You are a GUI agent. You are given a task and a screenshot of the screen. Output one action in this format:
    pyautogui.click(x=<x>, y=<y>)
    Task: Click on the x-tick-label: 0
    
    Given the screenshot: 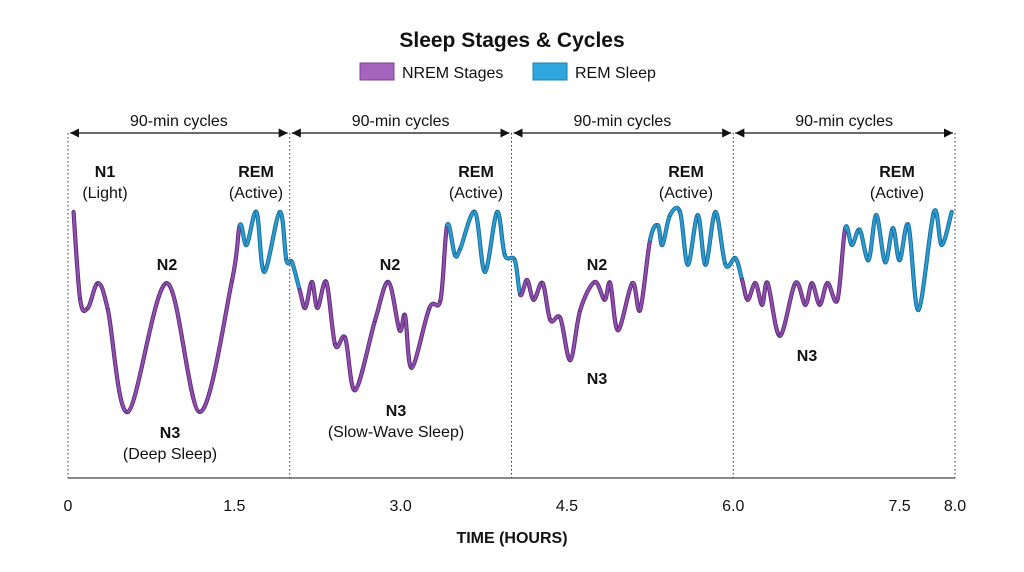 What is the action you would take?
    pyautogui.click(x=68, y=506)
    